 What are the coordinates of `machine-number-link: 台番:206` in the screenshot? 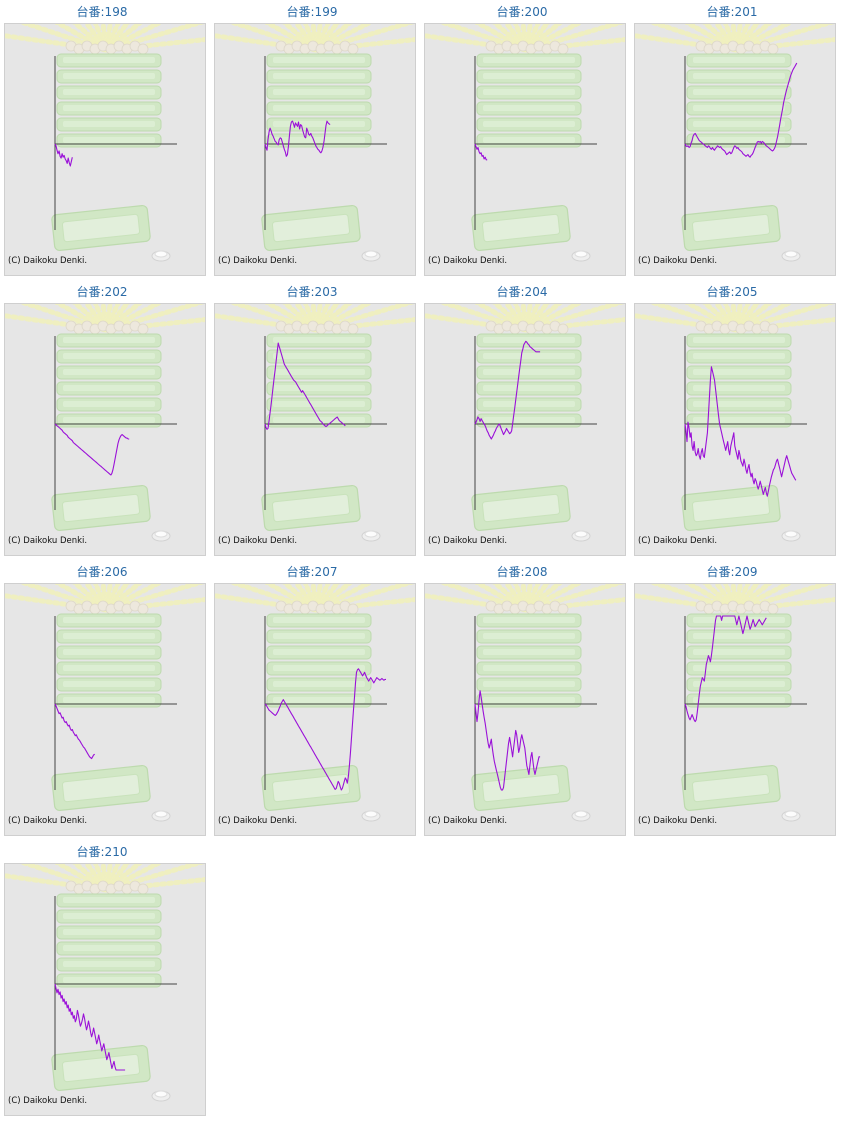 It's located at (102, 572).